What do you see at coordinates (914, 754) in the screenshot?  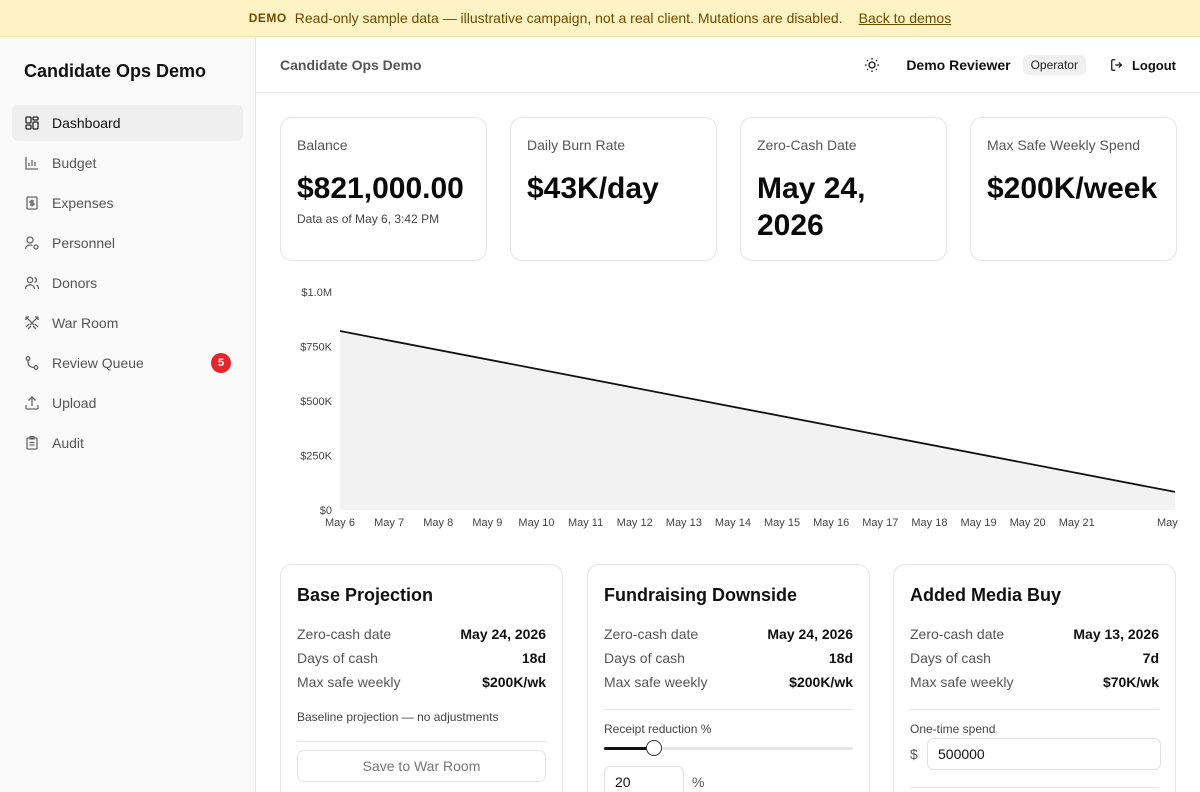 I see `dollar-prefix: $` at bounding box center [914, 754].